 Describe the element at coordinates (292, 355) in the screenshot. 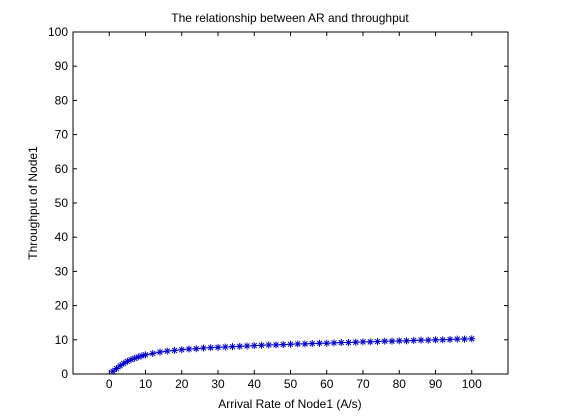

I see `series-layer` at that location.